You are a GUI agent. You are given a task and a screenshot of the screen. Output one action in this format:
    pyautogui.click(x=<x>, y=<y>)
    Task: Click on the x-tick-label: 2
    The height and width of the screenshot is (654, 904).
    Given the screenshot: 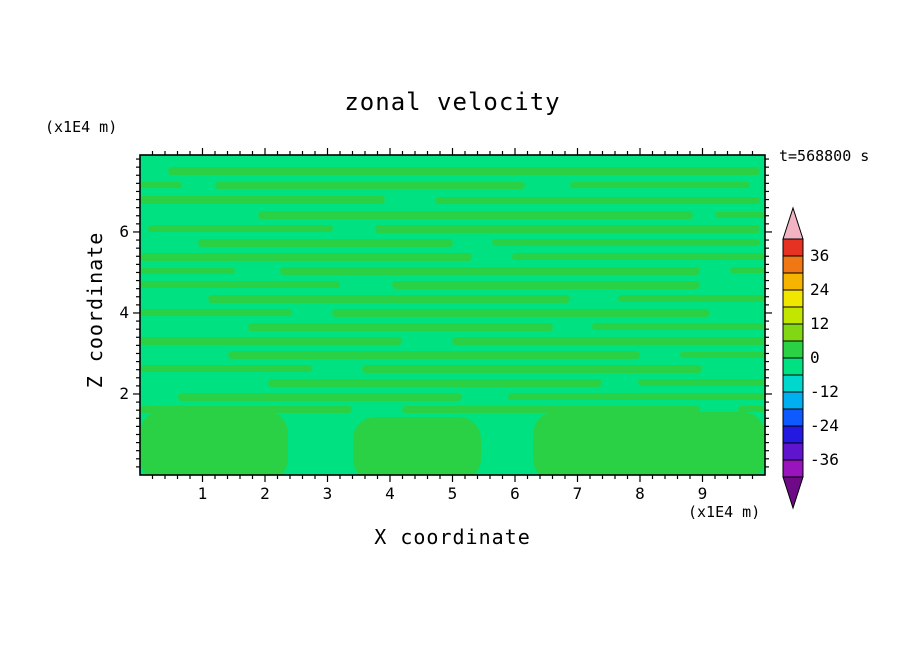 What is the action you would take?
    pyautogui.click(x=265, y=493)
    